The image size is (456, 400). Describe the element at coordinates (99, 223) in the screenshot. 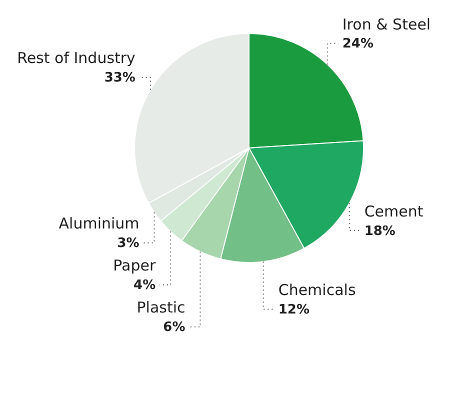

I see `slice-label: Aluminium` at that location.